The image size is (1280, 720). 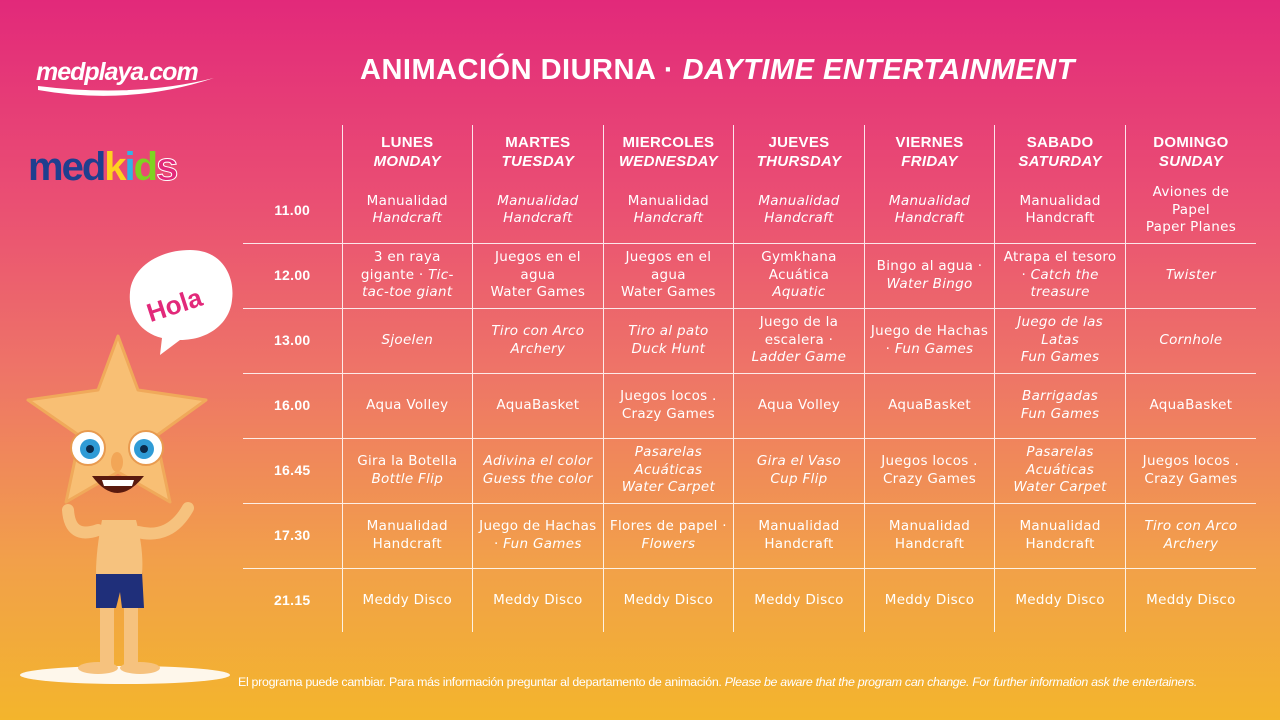 I want to click on speech-bubble: Hola, so click(x=181, y=302).